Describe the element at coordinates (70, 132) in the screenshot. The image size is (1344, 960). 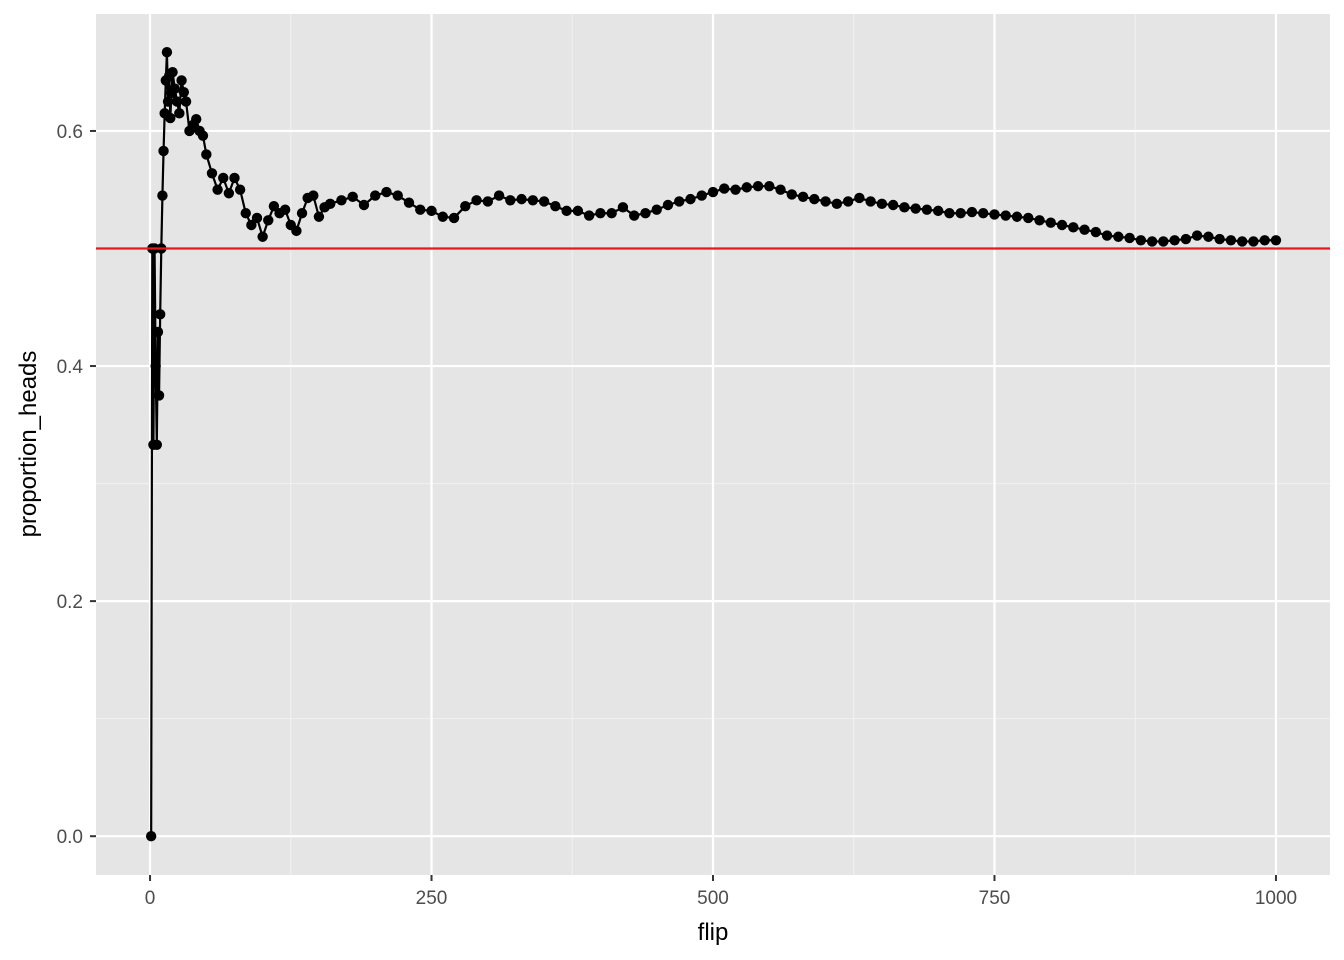
I see `y-tick-label: 0.6` at that location.